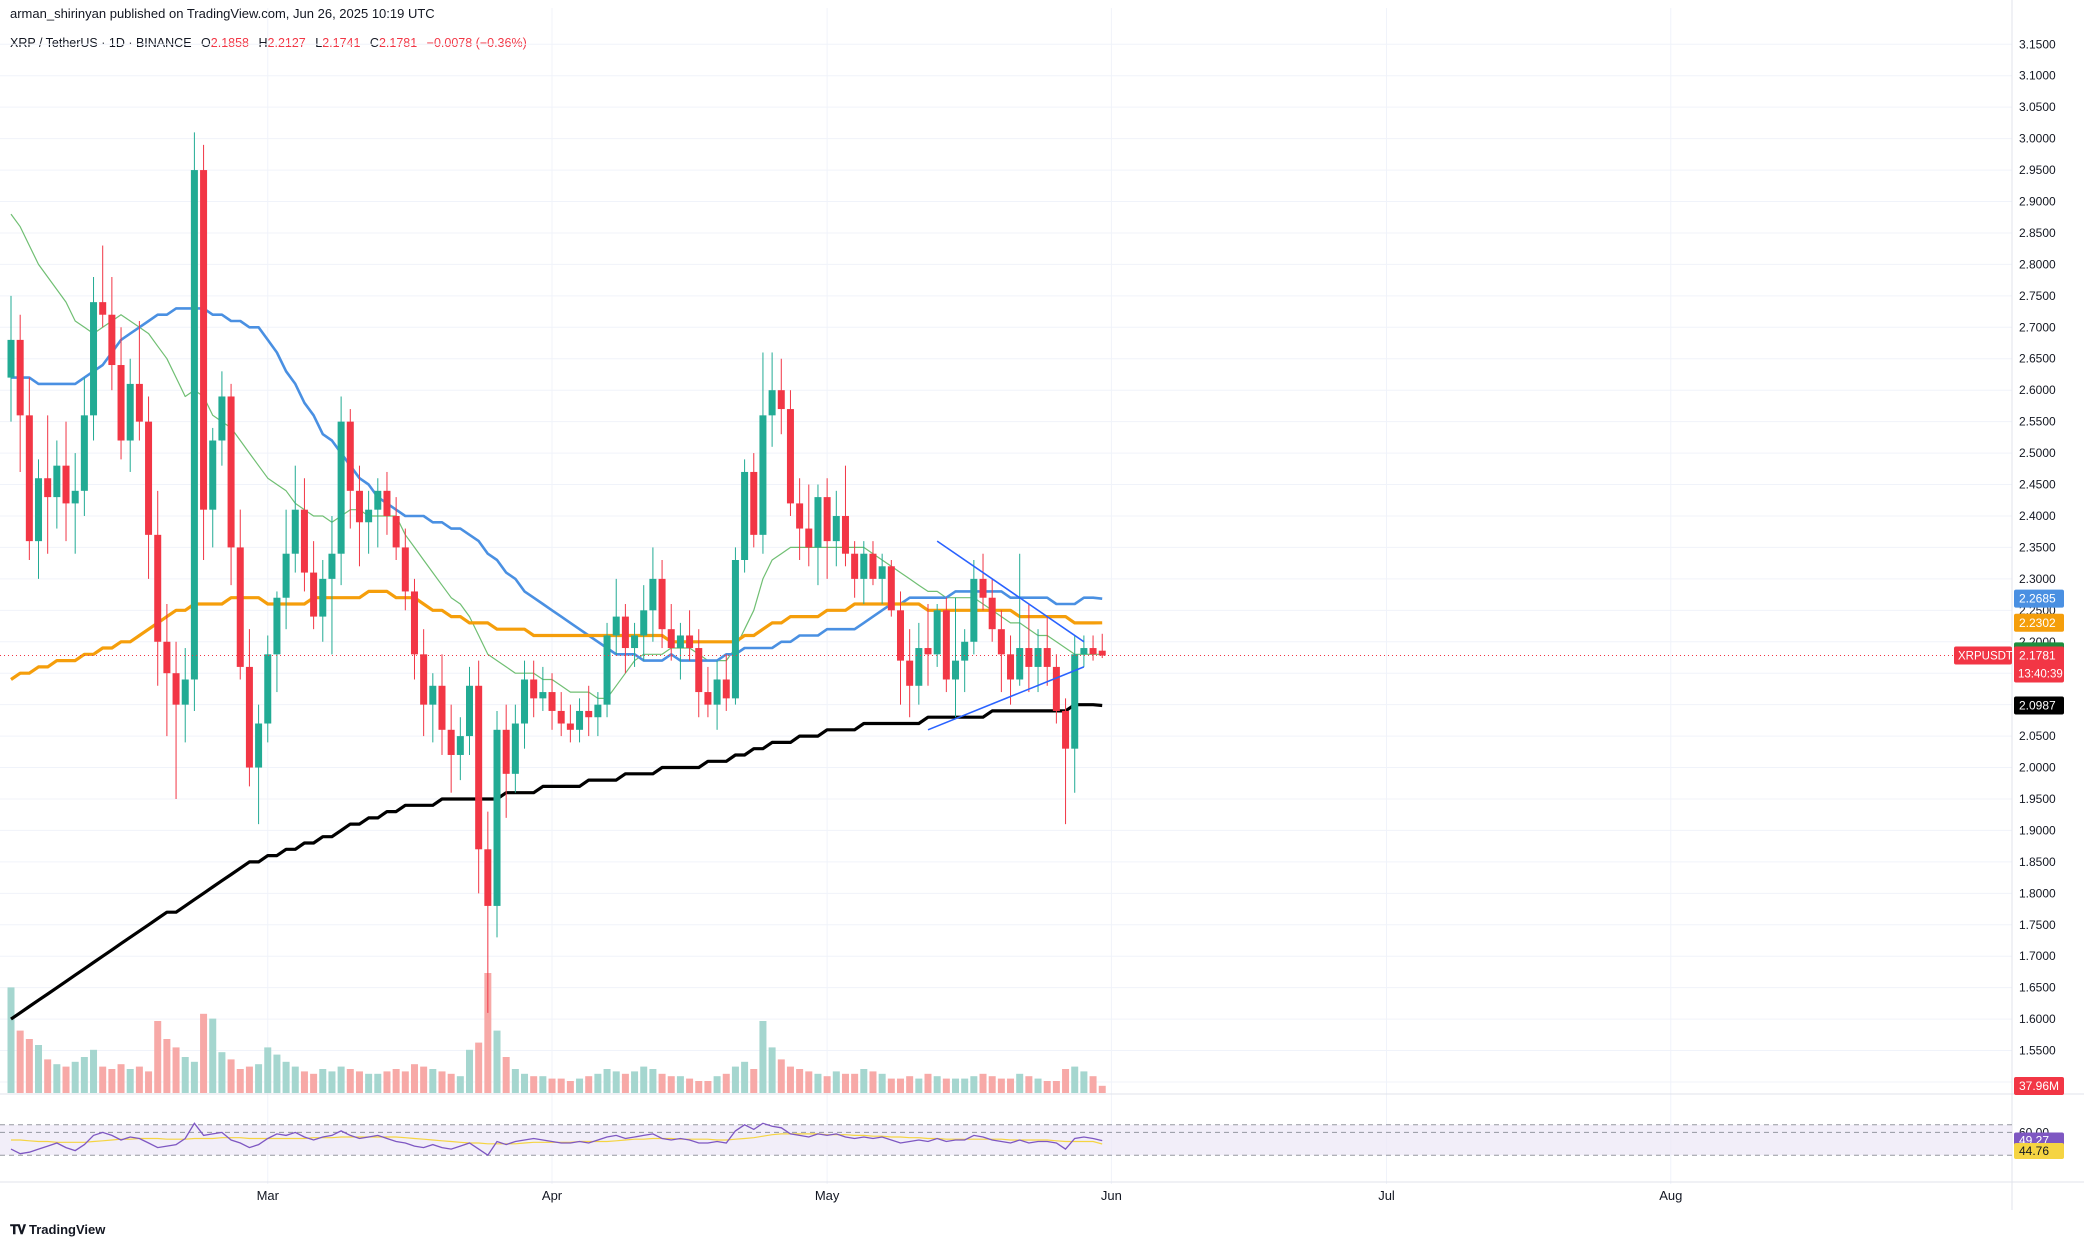 The image size is (2084, 1244). I want to click on tradingview-logo: 𝐓𝐕 TradingView, so click(57, 1230).